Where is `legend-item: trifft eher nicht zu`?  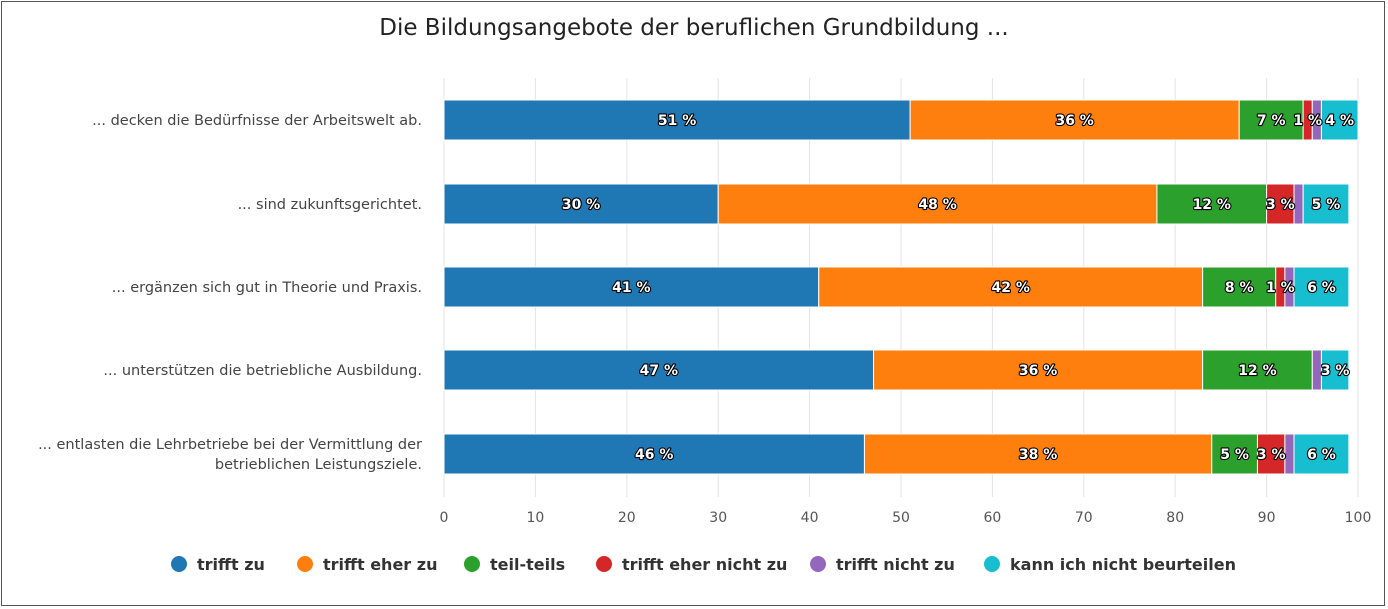 legend-item: trifft eher nicht zu is located at coordinates (691, 564).